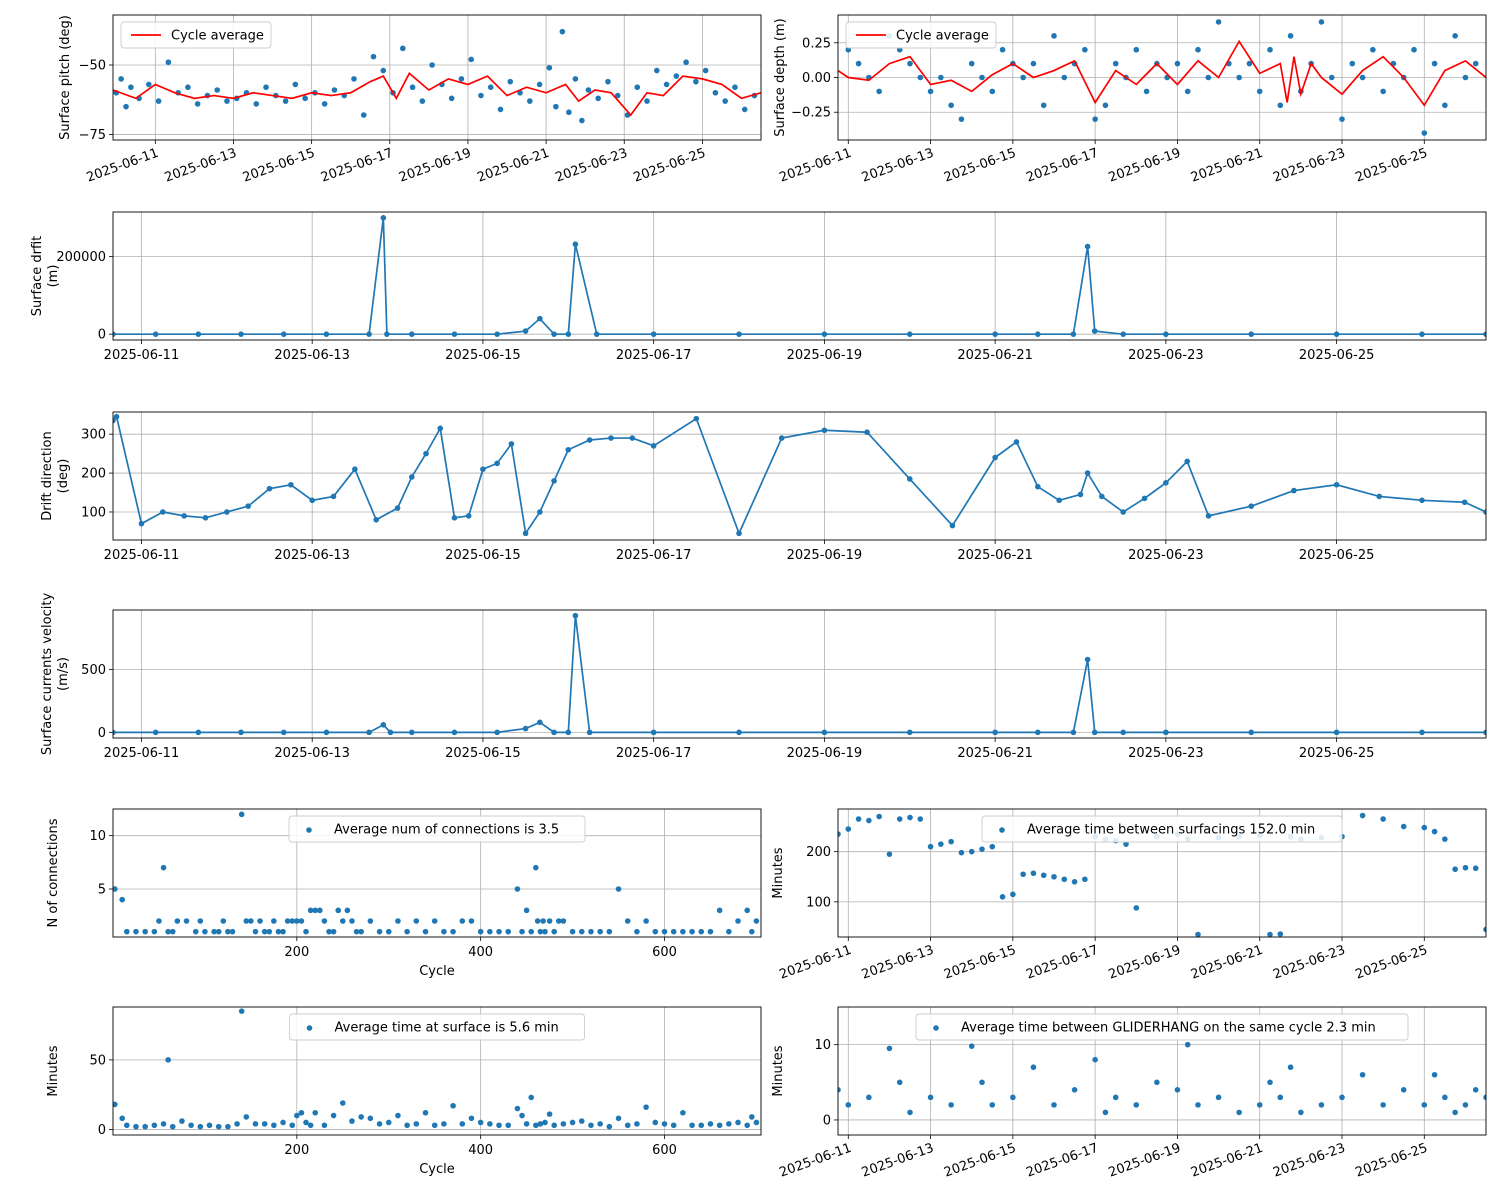  I want to click on legend-box, so click(196, 35).